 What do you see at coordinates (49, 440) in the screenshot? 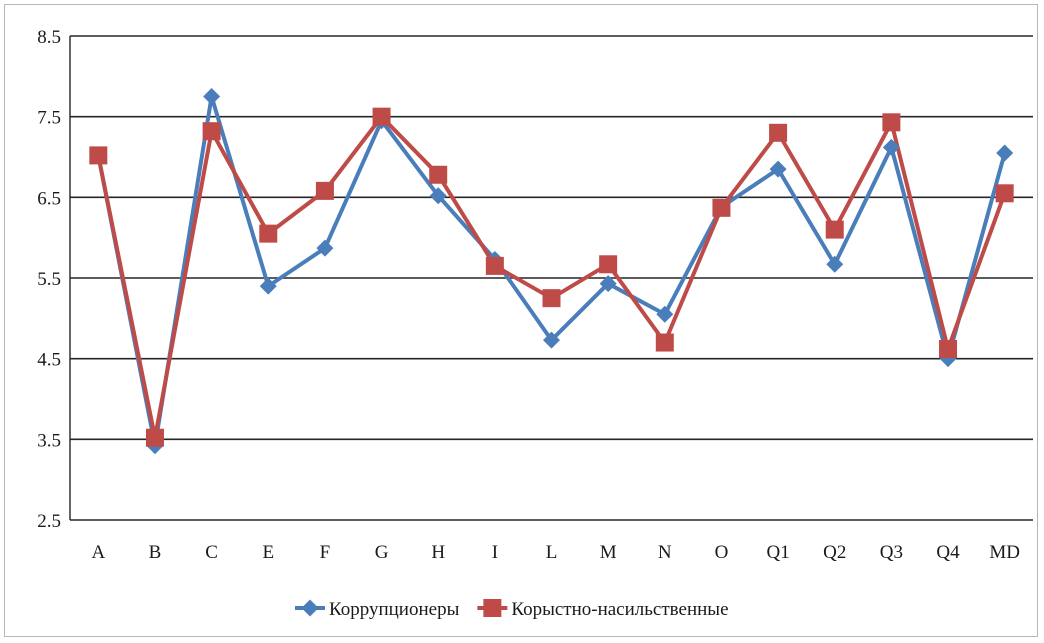
I see `y-tick-label: 3.5` at bounding box center [49, 440].